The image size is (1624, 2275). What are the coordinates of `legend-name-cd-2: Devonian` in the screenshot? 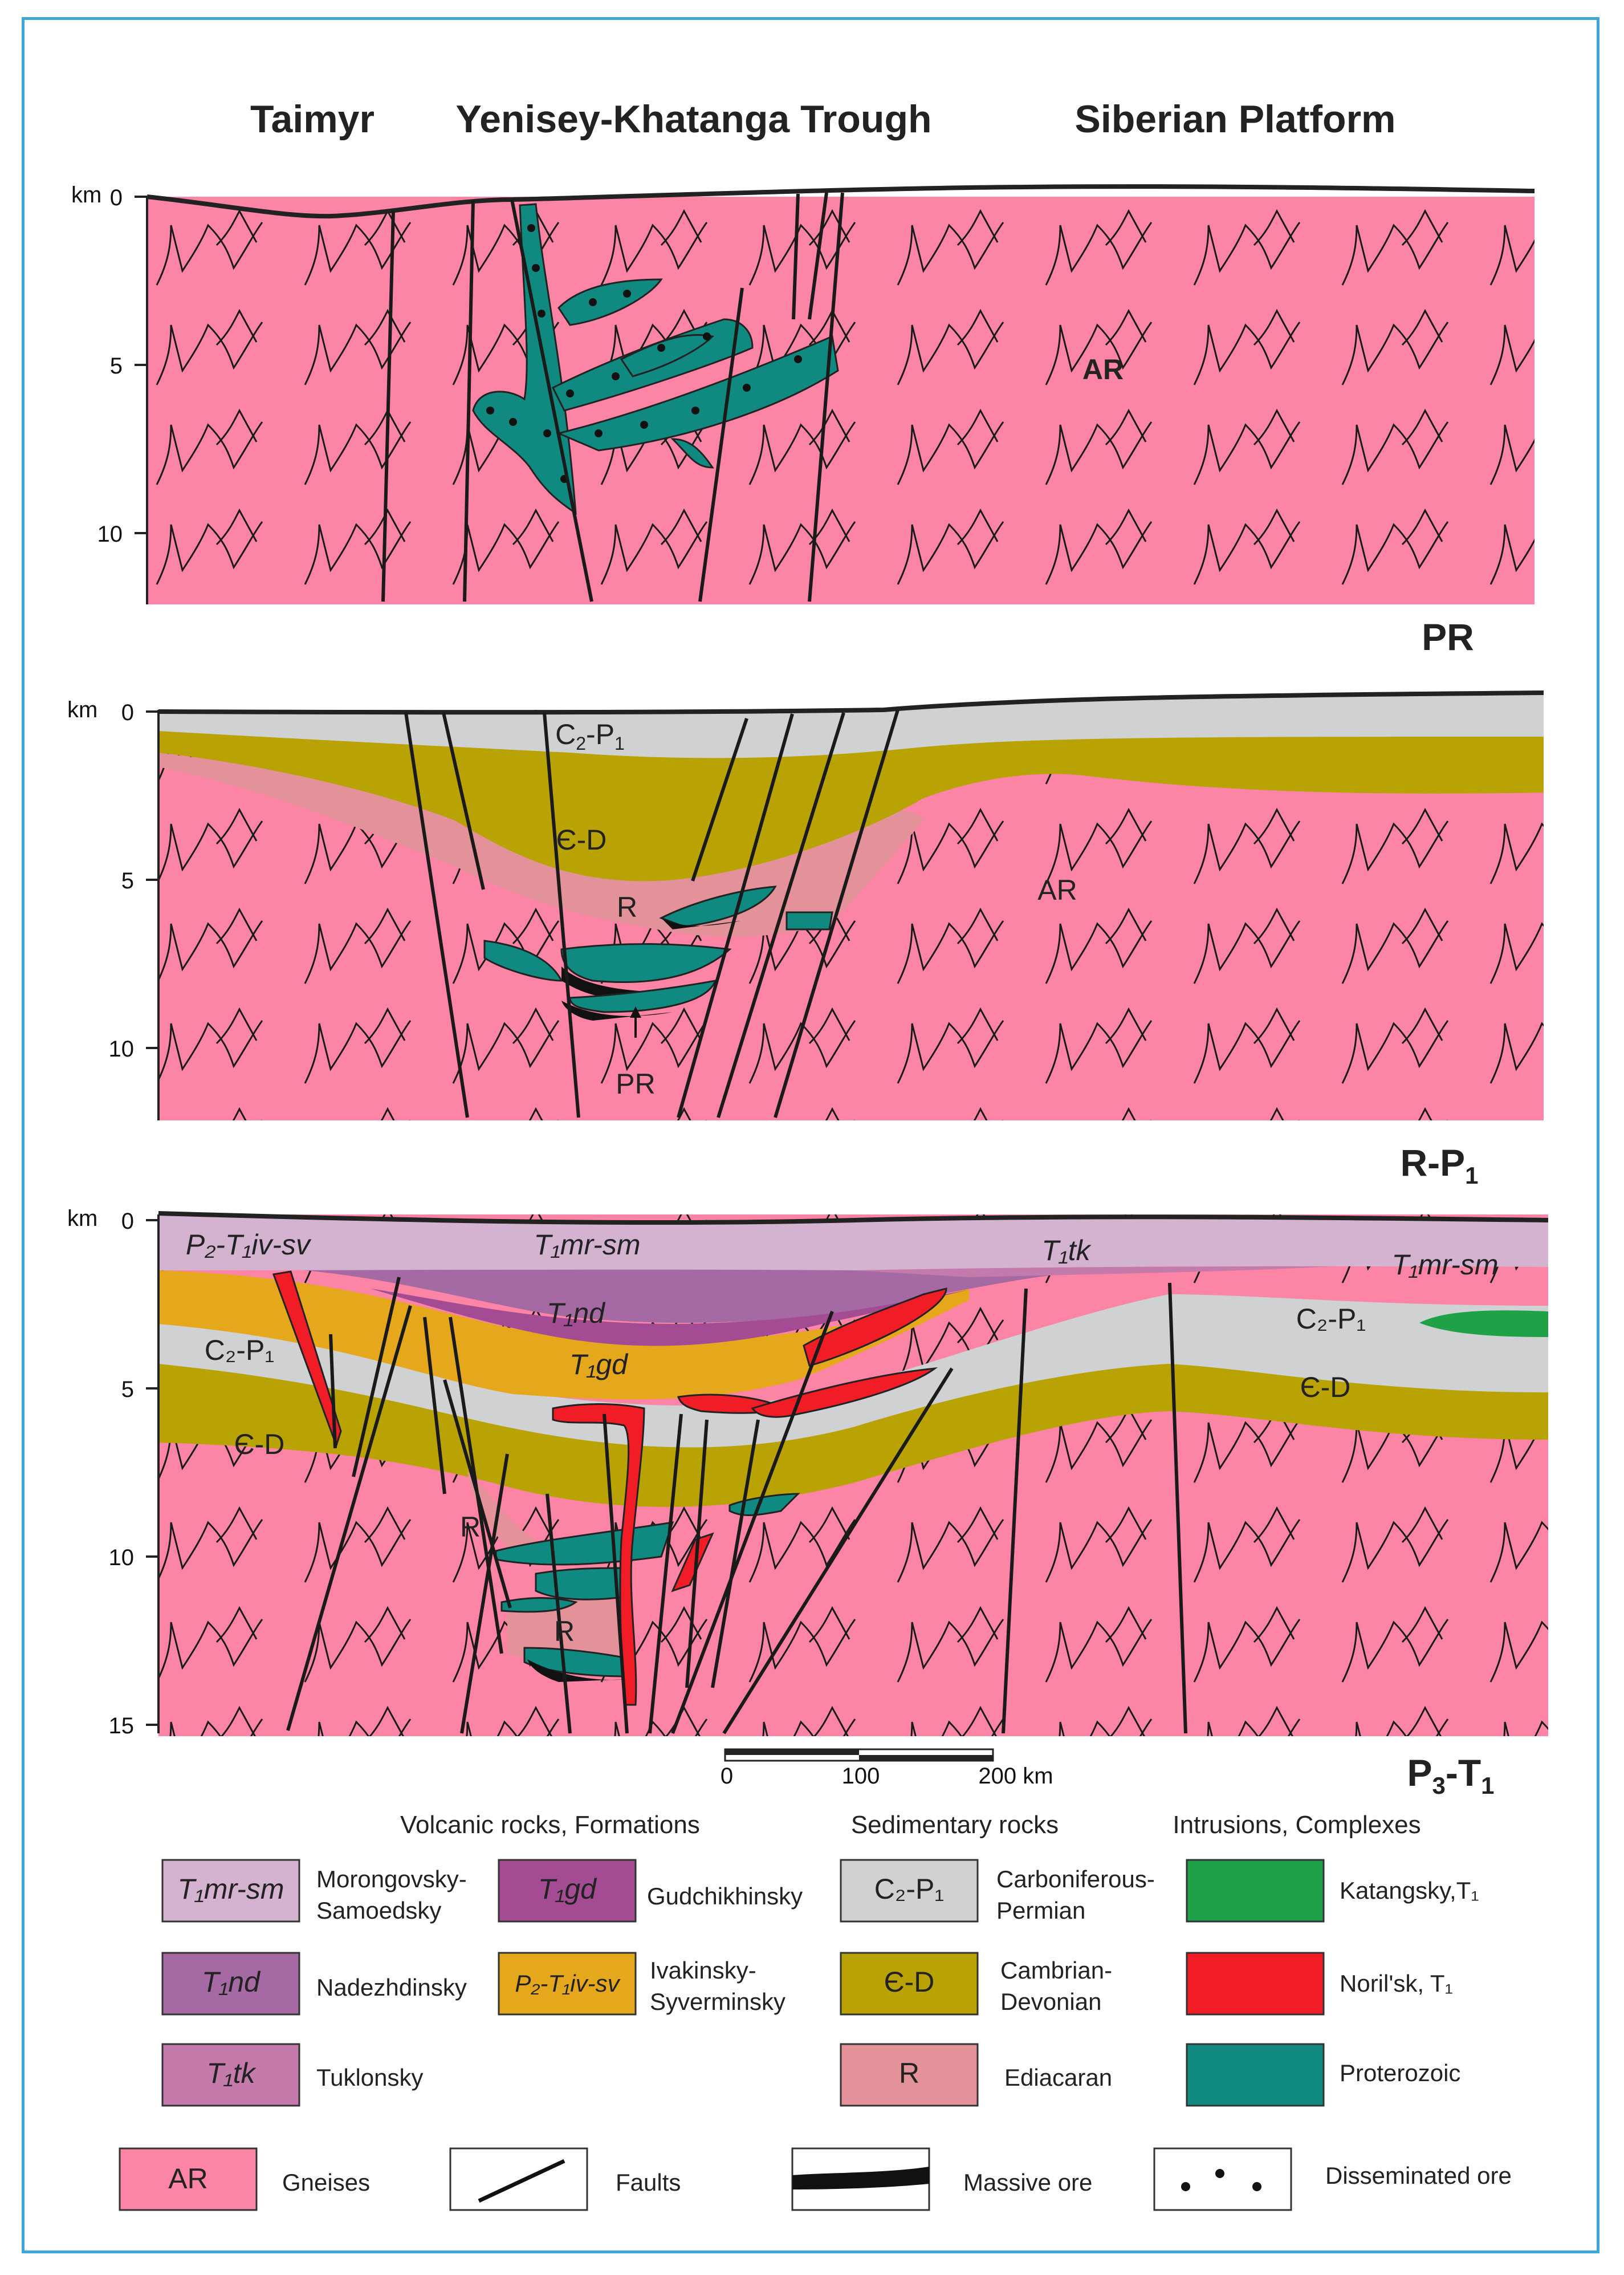 It's located at (1050, 2001).